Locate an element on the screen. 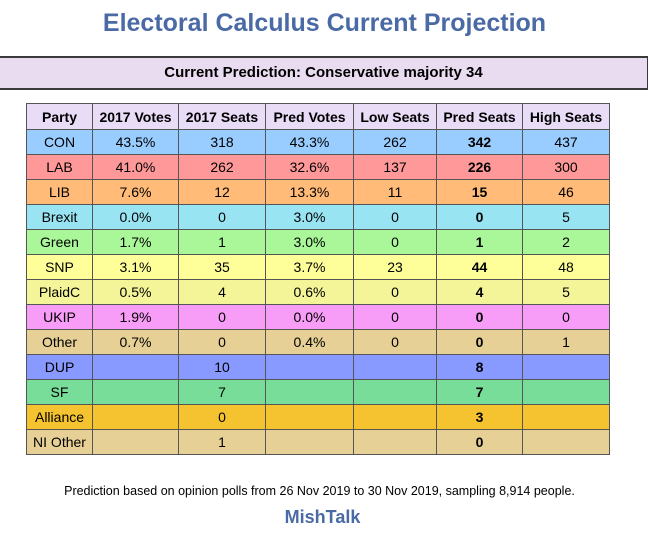  column-header-2017-seats: 2017 Seats is located at coordinates (222, 116).